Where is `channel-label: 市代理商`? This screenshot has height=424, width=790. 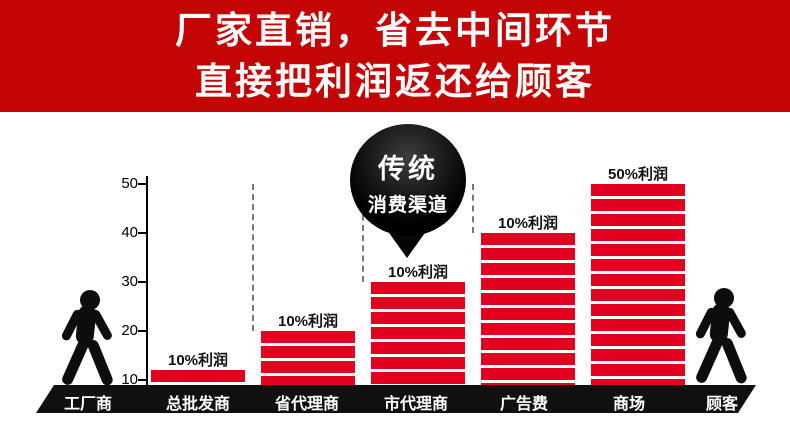
channel-label: 市代理商 is located at coordinates (416, 404).